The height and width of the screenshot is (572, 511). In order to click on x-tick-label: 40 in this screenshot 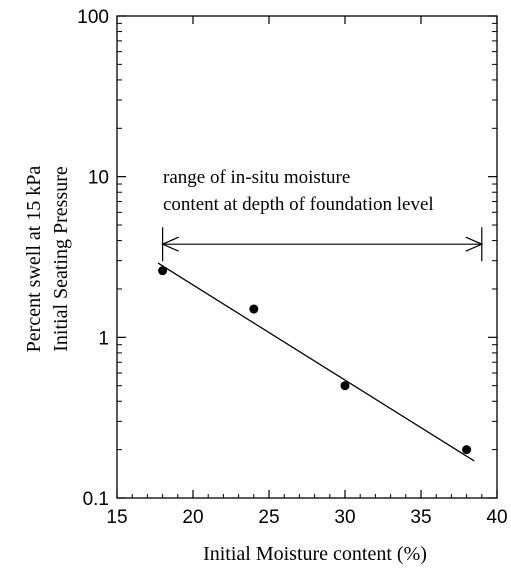, I will do `click(496, 517)`.